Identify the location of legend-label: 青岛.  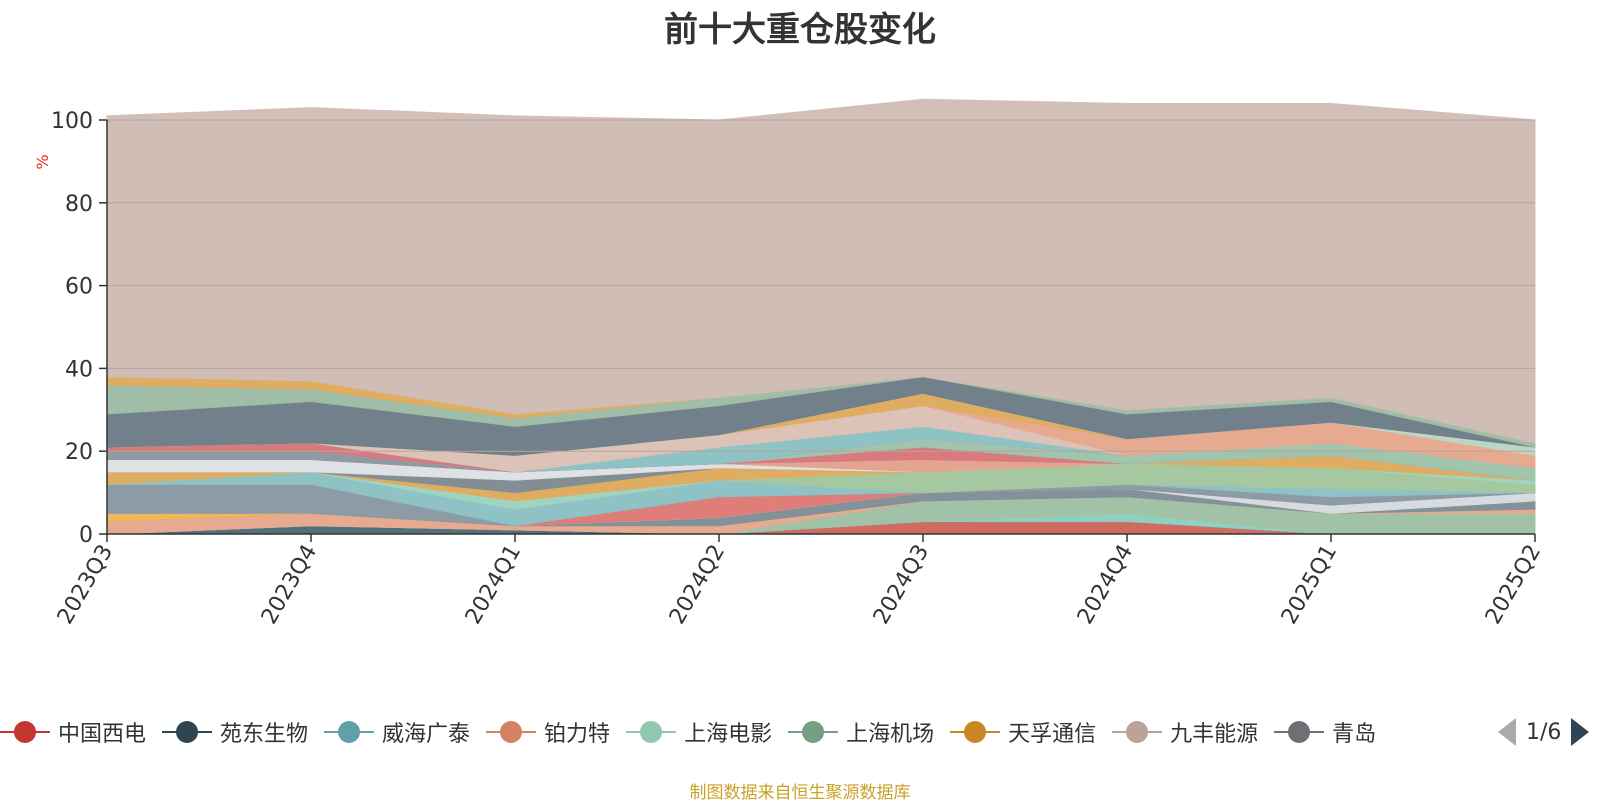
(1354, 734).